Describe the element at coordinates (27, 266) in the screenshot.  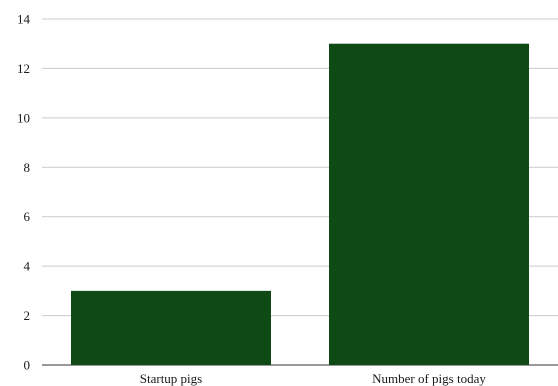
I see `y-tick-label: 4` at that location.